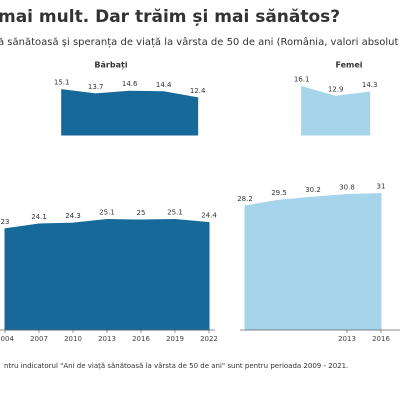 This screenshot has height=400, width=400. I want to click on value-label: 12.4, so click(198, 91).